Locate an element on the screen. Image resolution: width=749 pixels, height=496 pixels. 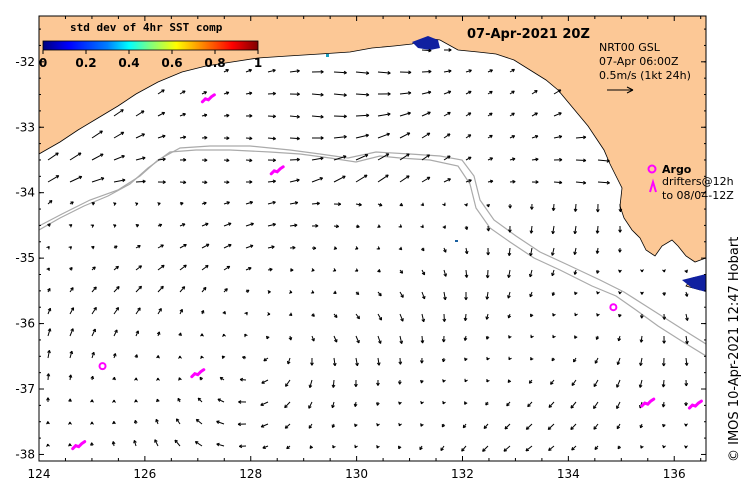
info-model: NRT00 GSL is located at coordinates (630, 47).